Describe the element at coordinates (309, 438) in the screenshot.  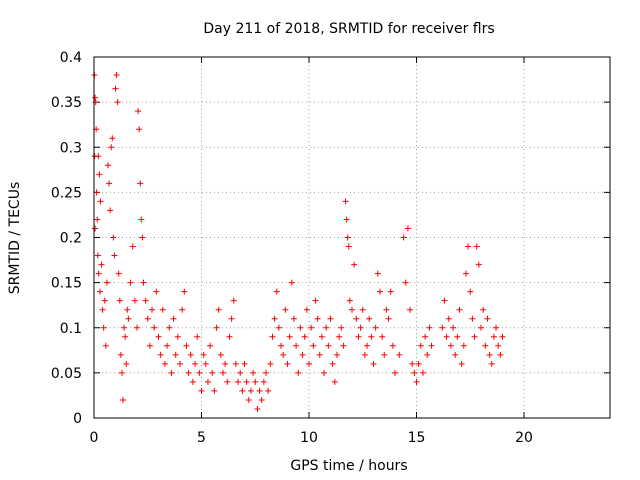
I see `x-tick-label: 10` at that location.